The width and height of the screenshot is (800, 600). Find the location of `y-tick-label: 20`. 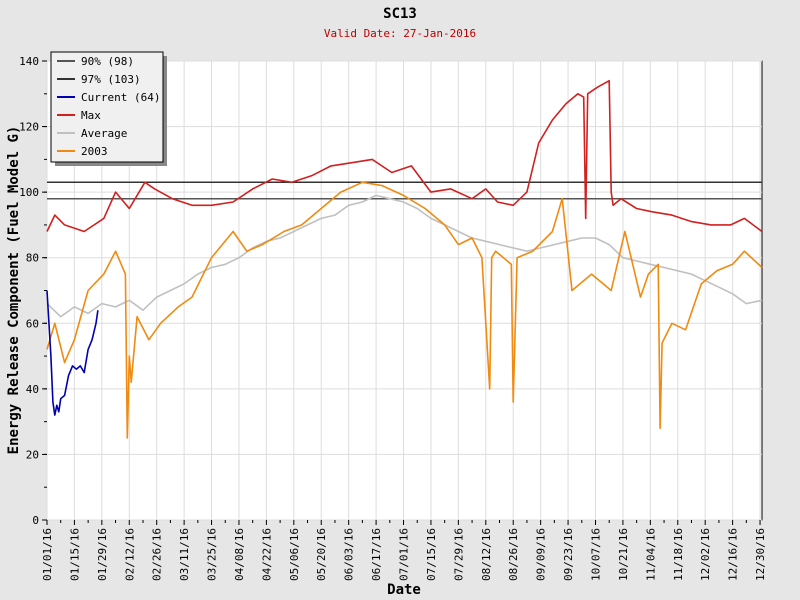

y-tick-label: 20 is located at coordinates (32, 454).